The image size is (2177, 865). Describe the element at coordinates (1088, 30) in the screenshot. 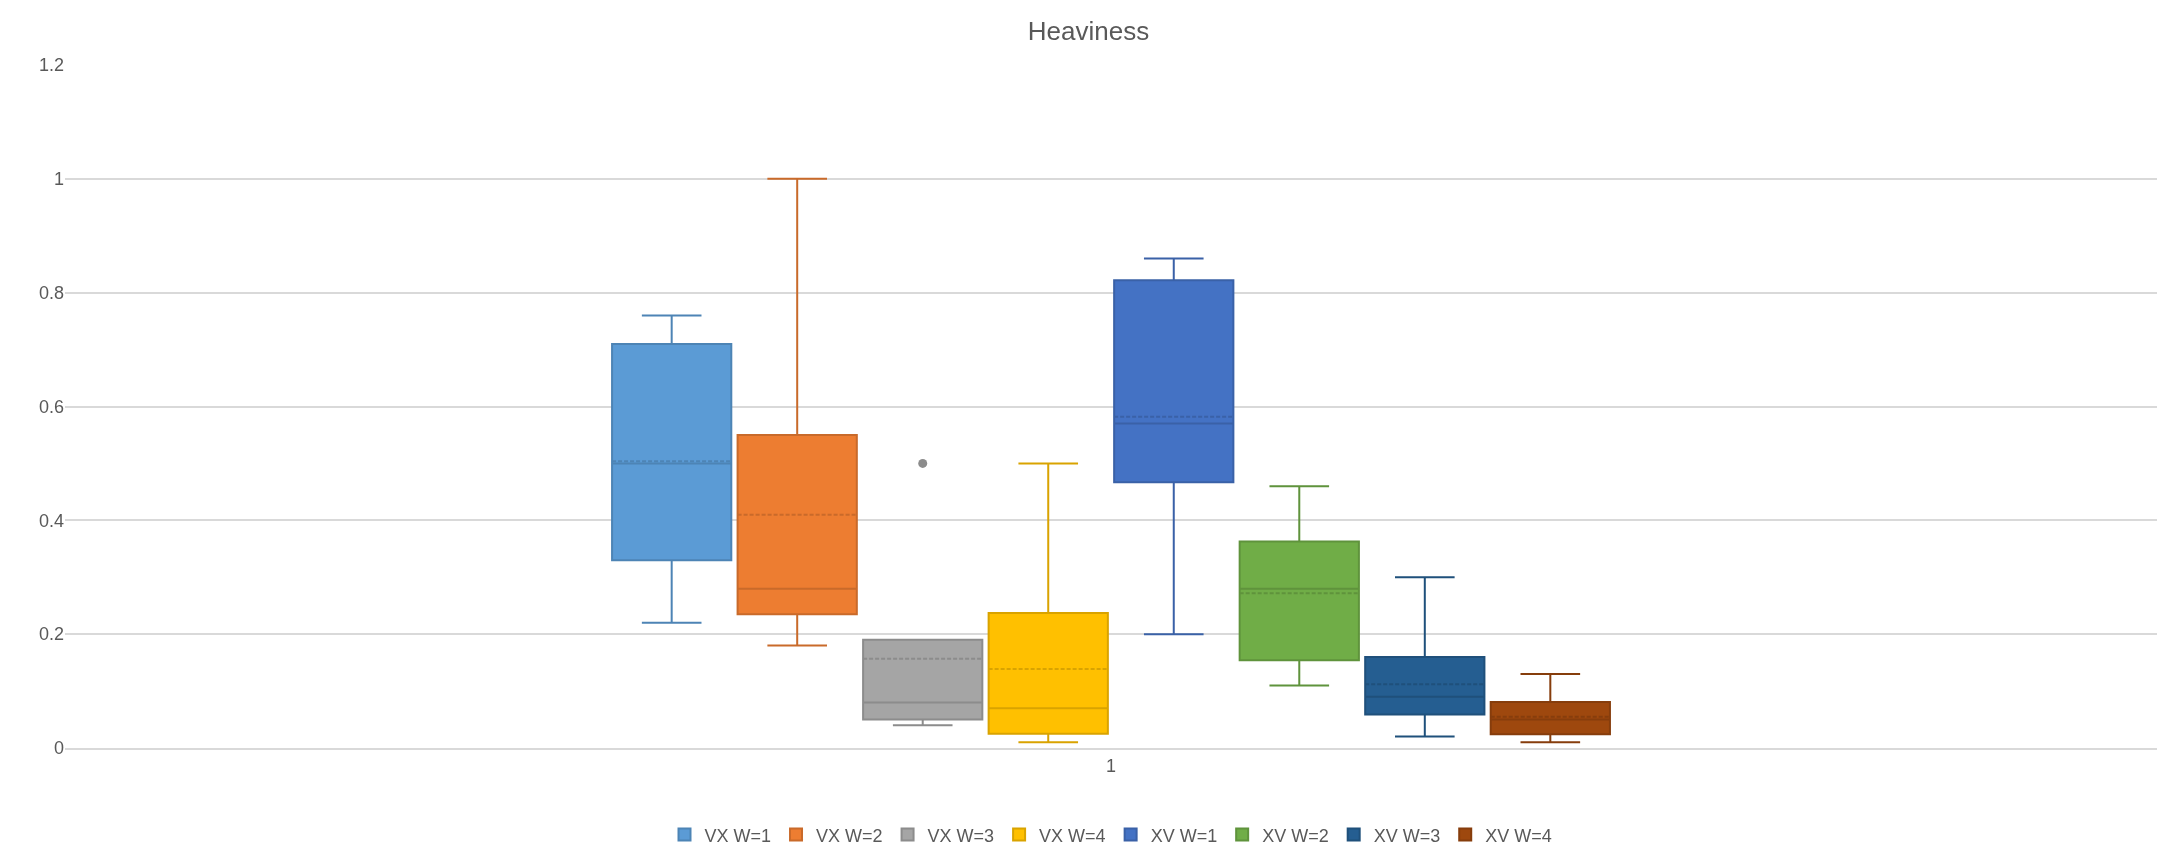

I see `chart-title: Heaviness` at that location.